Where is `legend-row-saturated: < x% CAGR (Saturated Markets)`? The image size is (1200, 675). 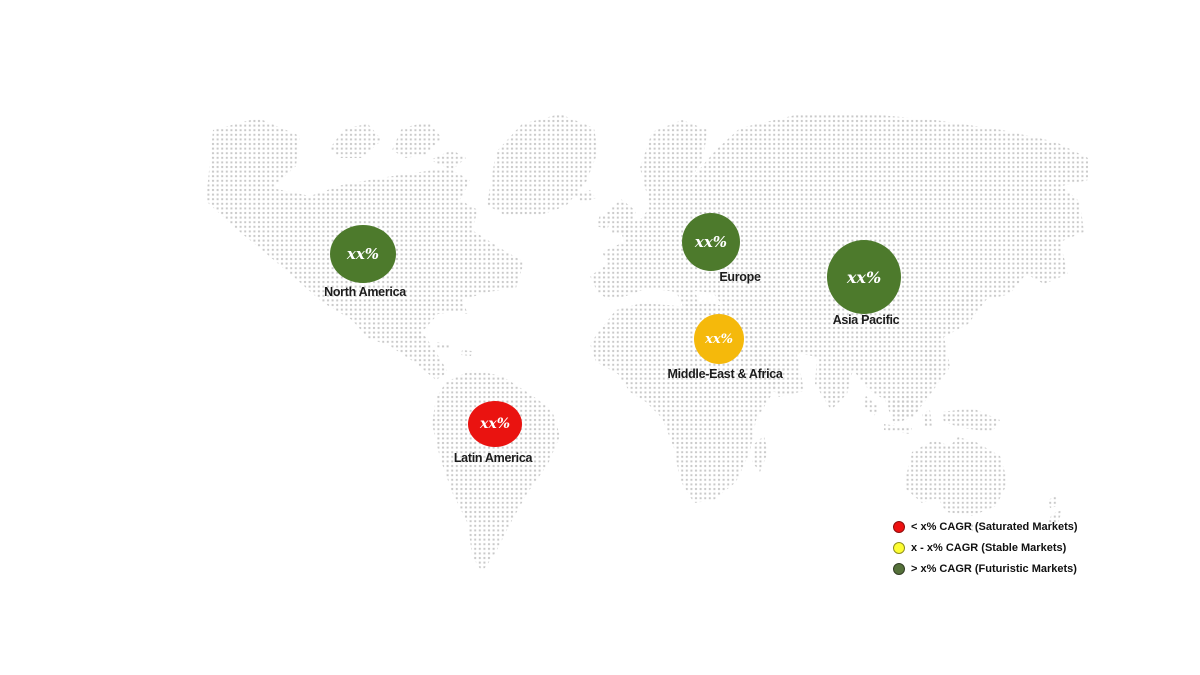
legend-row-saturated: < x% CAGR (Saturated Markets) is located at coordinates (985, 526).